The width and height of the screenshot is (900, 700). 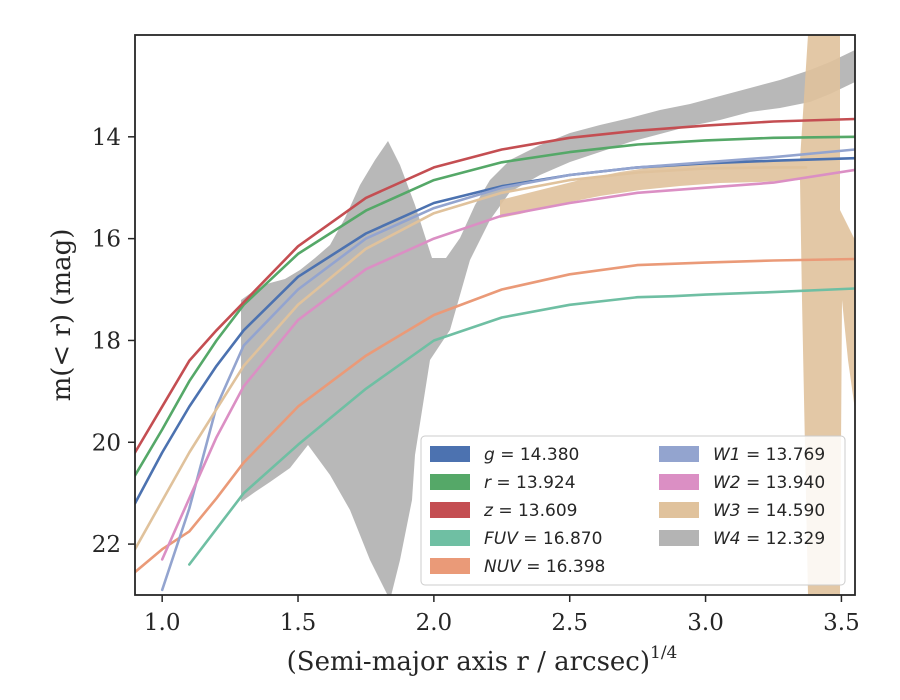 I want to click on y-tick-label: 16, so click(x=106, y=240).